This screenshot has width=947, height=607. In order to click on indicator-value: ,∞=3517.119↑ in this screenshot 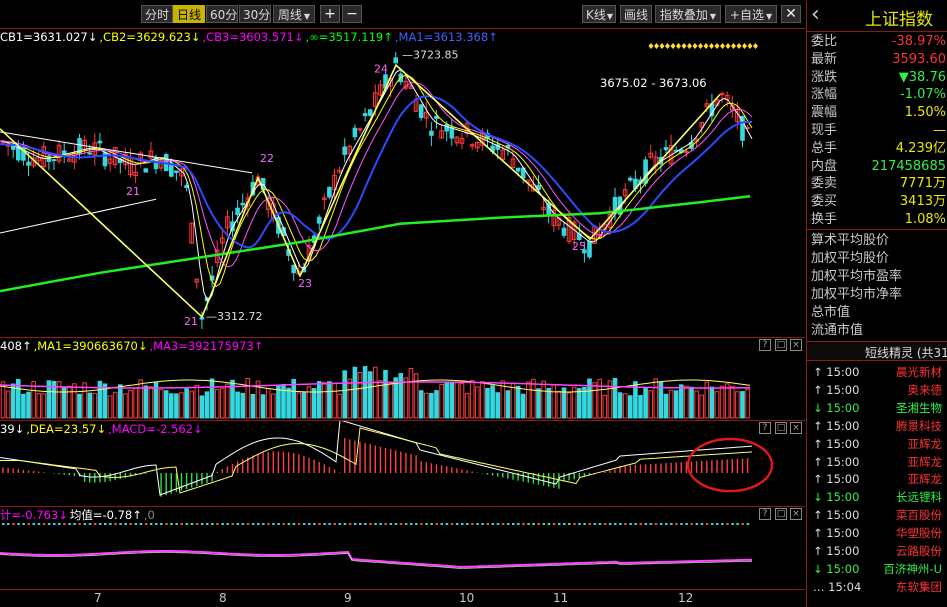, I will do `click(349, 37)`.